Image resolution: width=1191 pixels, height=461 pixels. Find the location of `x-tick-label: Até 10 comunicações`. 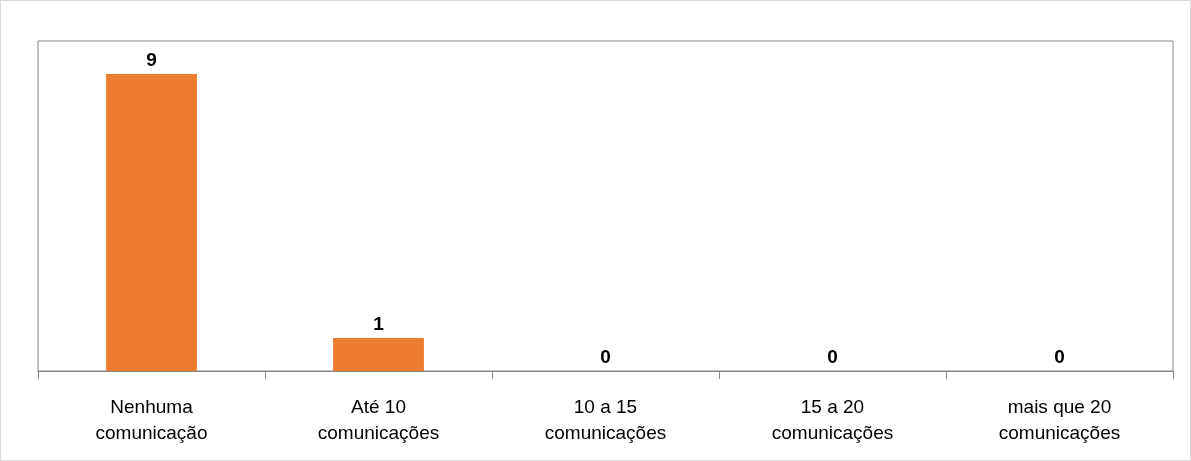

x-tick-label: Até 10 comunicações is located at coordinates (378, 419).